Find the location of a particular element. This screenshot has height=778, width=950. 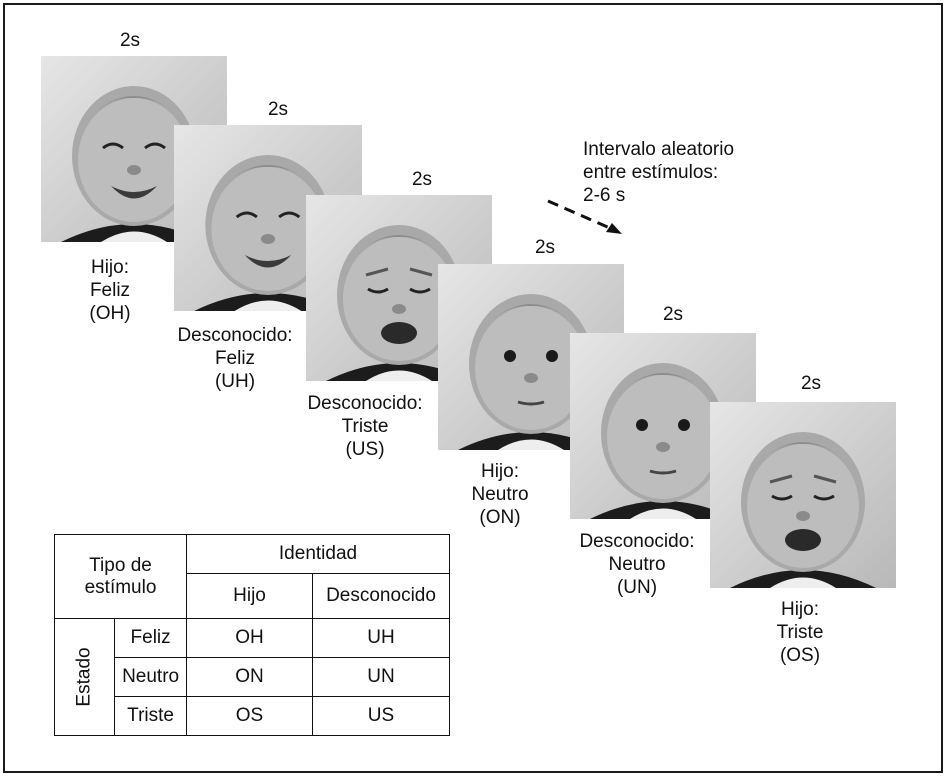

duration-label-6: 2s is located at coordinates (811, 383).